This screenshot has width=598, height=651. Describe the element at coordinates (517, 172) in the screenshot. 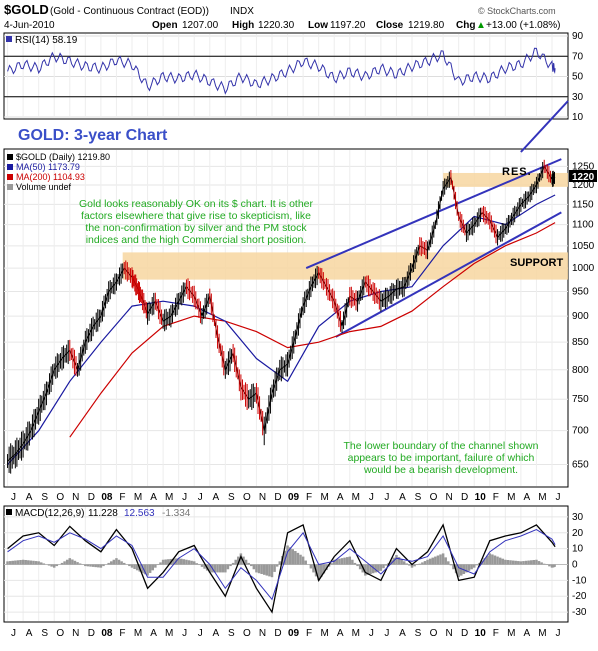

I see `resistance-label: RES.` at that location.